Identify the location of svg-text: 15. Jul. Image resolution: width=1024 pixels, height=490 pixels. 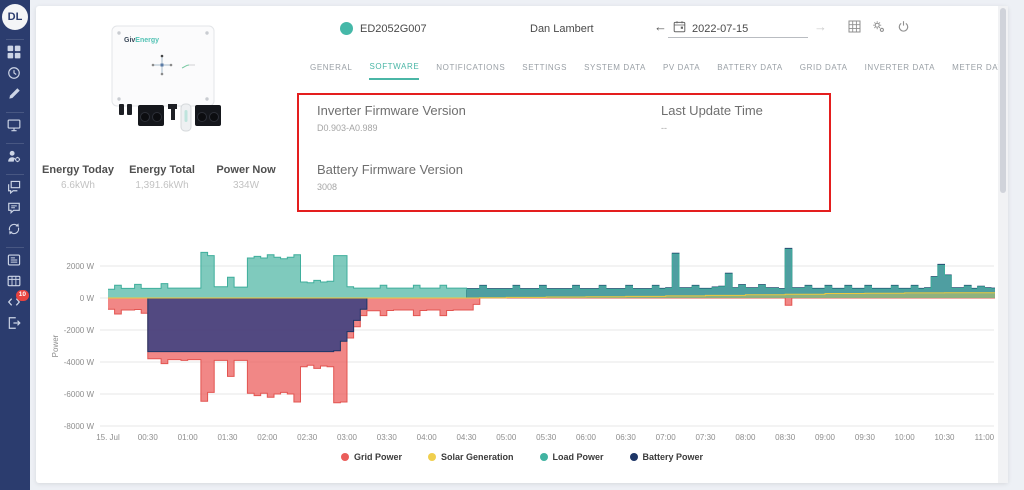
(108, 437).